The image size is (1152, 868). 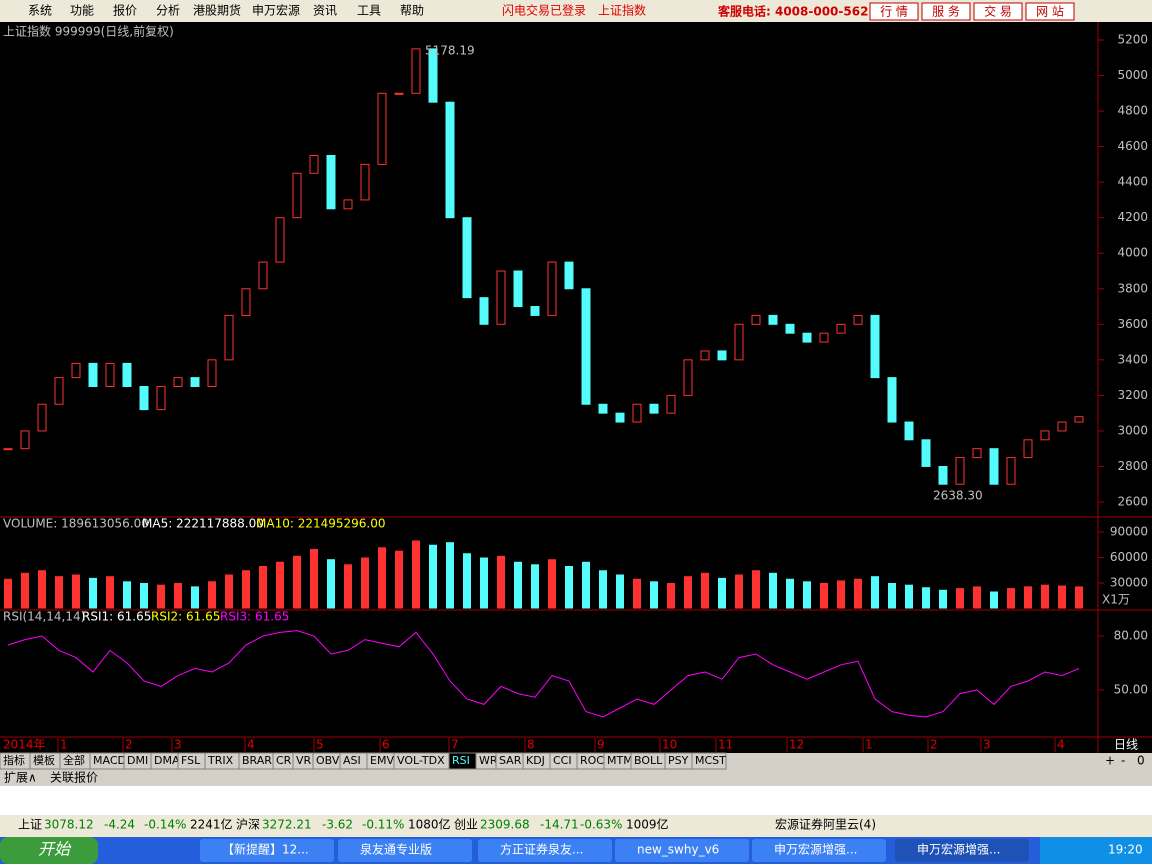 I want to click on tab-label: WR, so click(x=488, y=760).